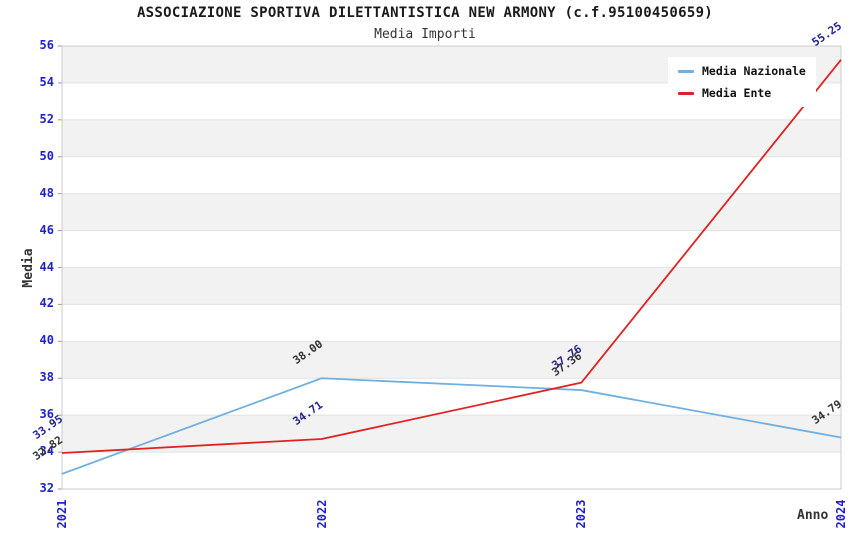 The image size is (850, 550). I want to click on legend-item-media-ente: Media Ente, so click(742, 93).